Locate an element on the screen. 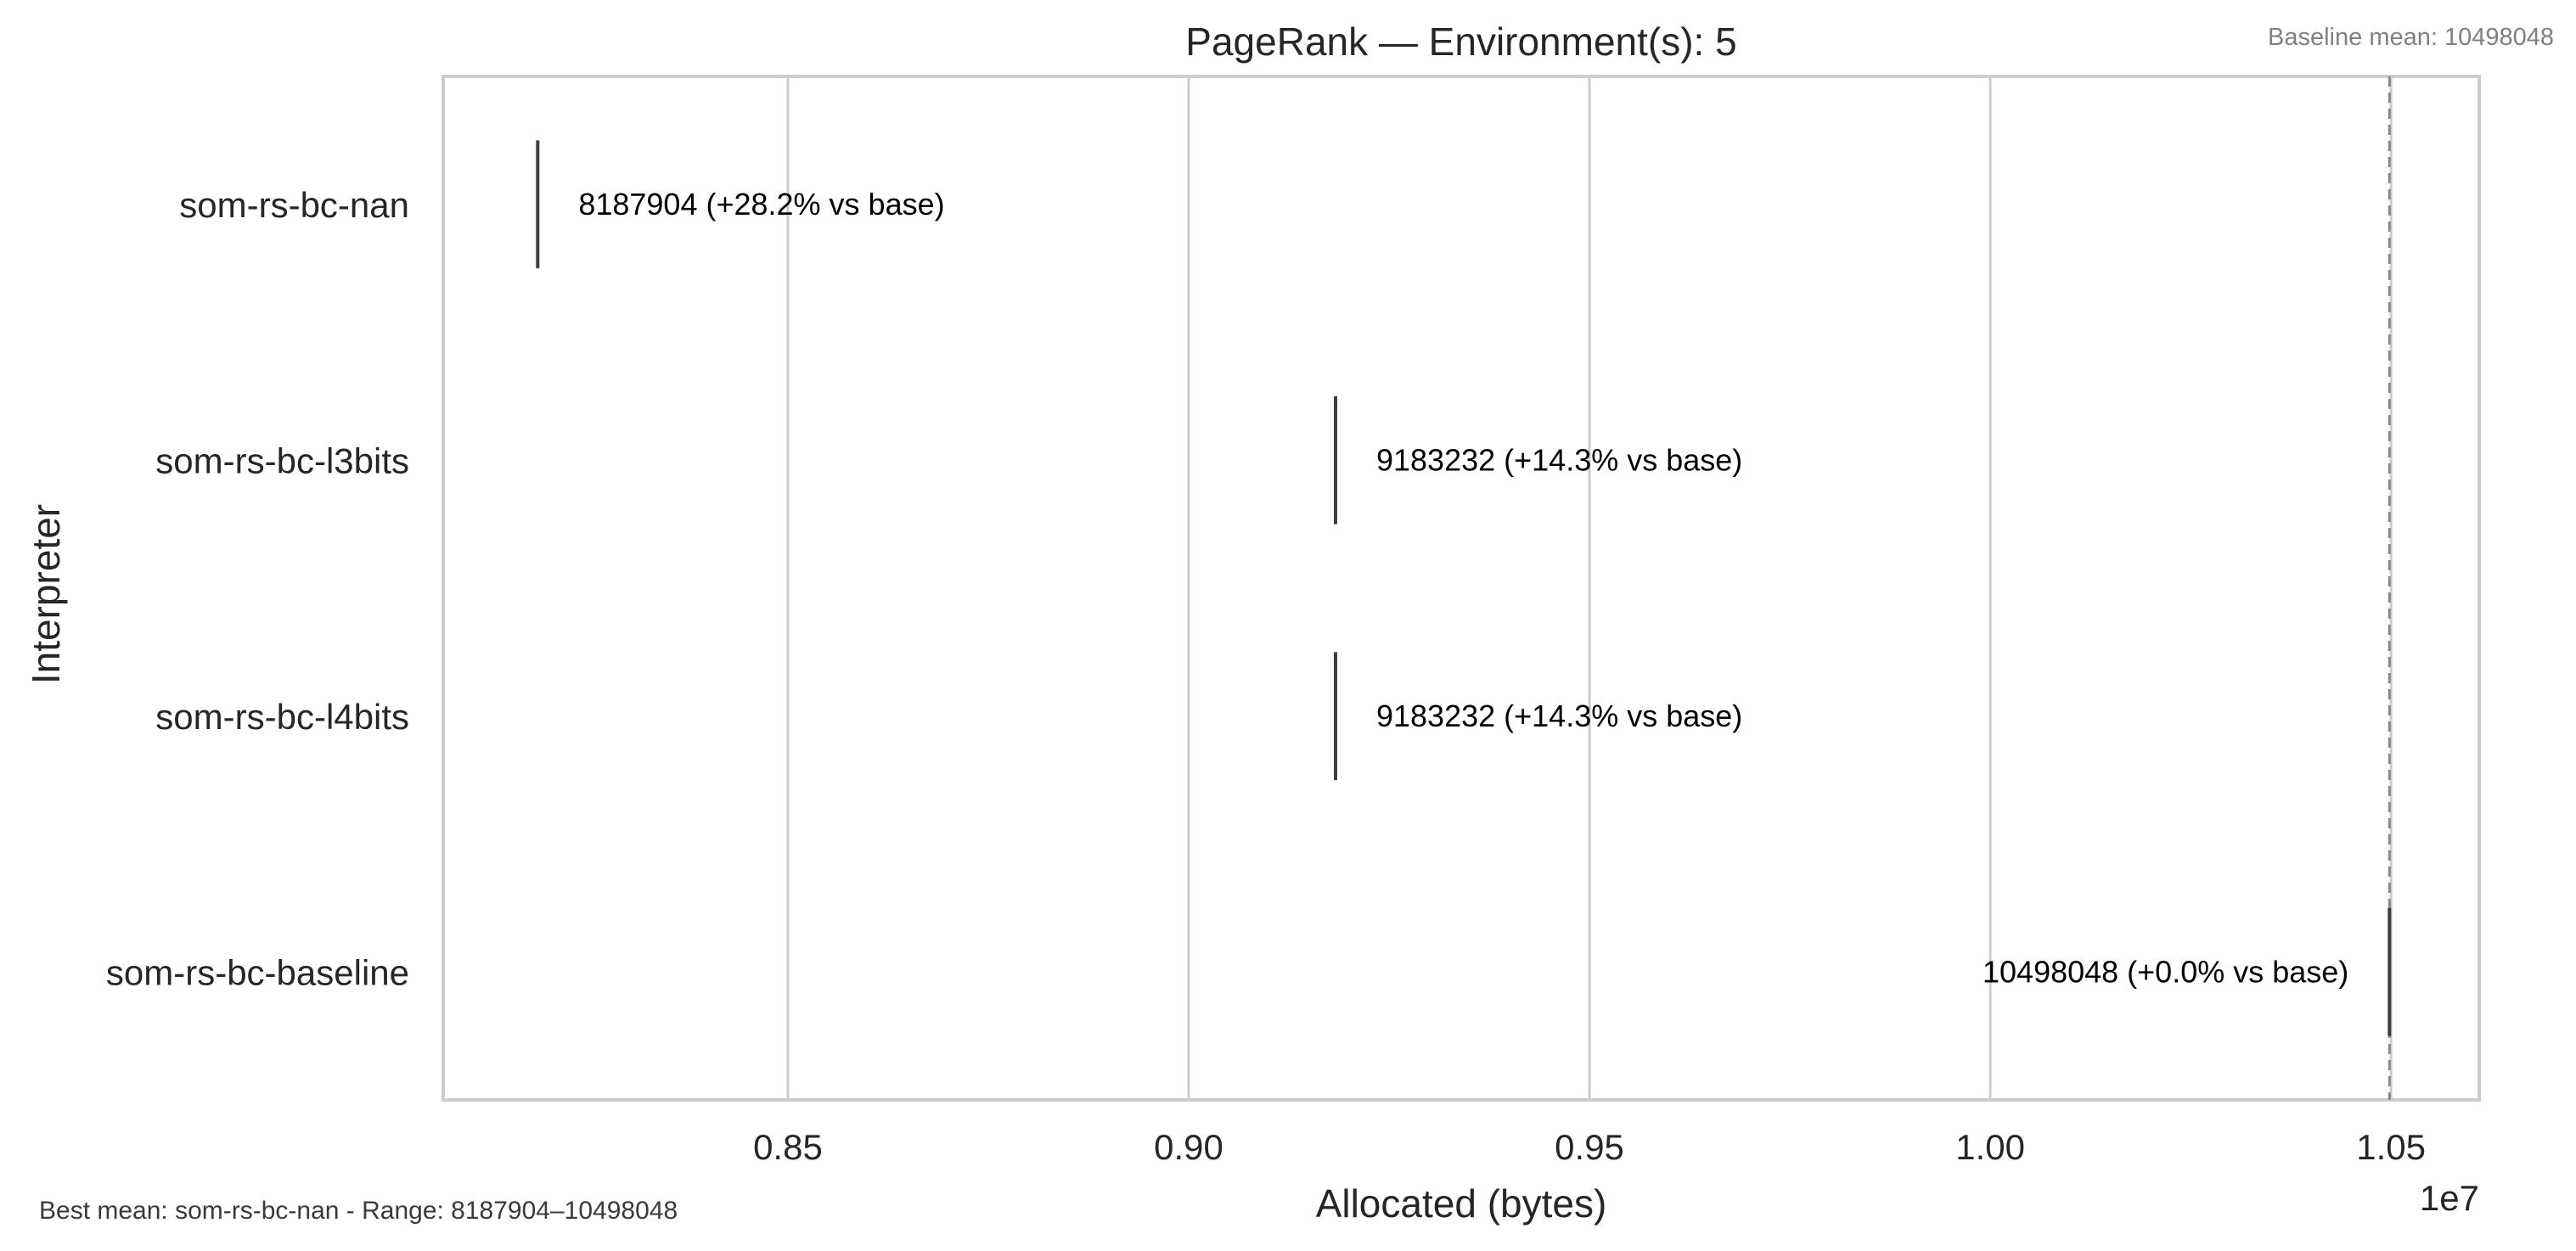  x-tick-label: 1.00 is located at coordinates (1990, 1147).